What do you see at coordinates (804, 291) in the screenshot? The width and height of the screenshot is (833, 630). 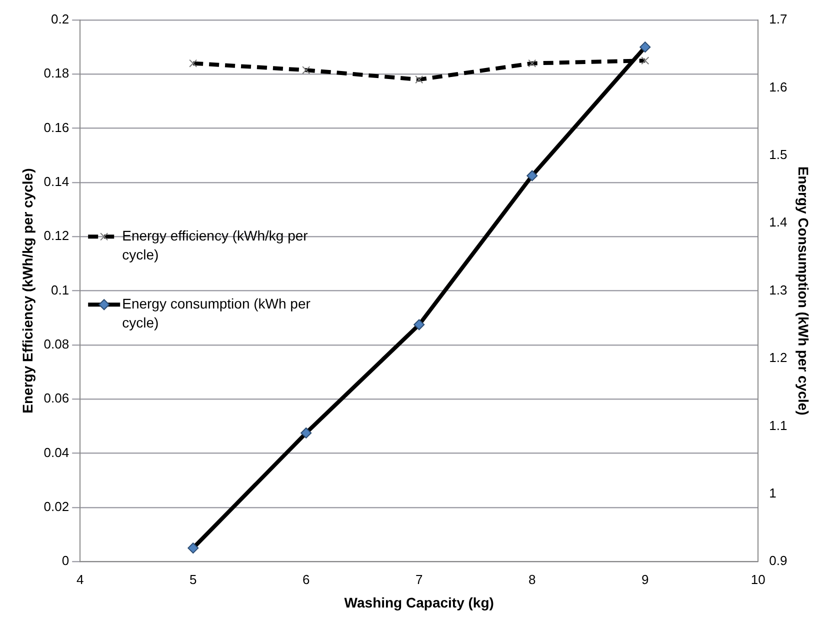 I see `y2-axis-title: Energy Consumption (kWh per cycle)` at bounding box center [804, 291].